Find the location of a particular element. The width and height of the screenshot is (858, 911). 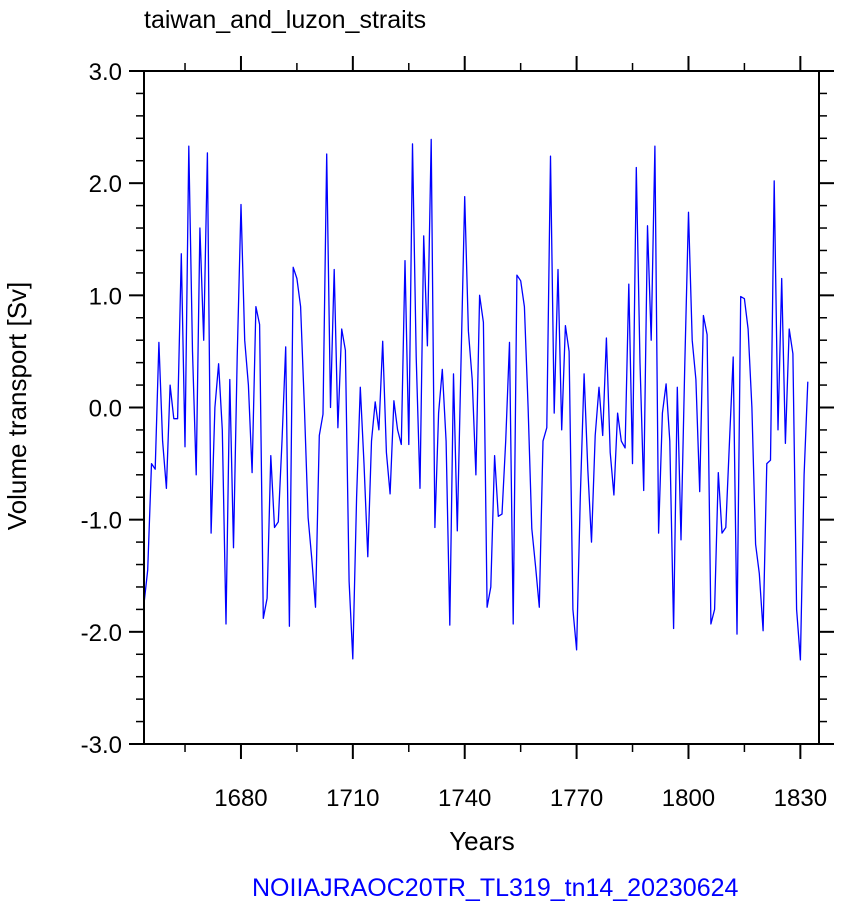

x-tick-label: 1710 is located at coordinates (352, 798).